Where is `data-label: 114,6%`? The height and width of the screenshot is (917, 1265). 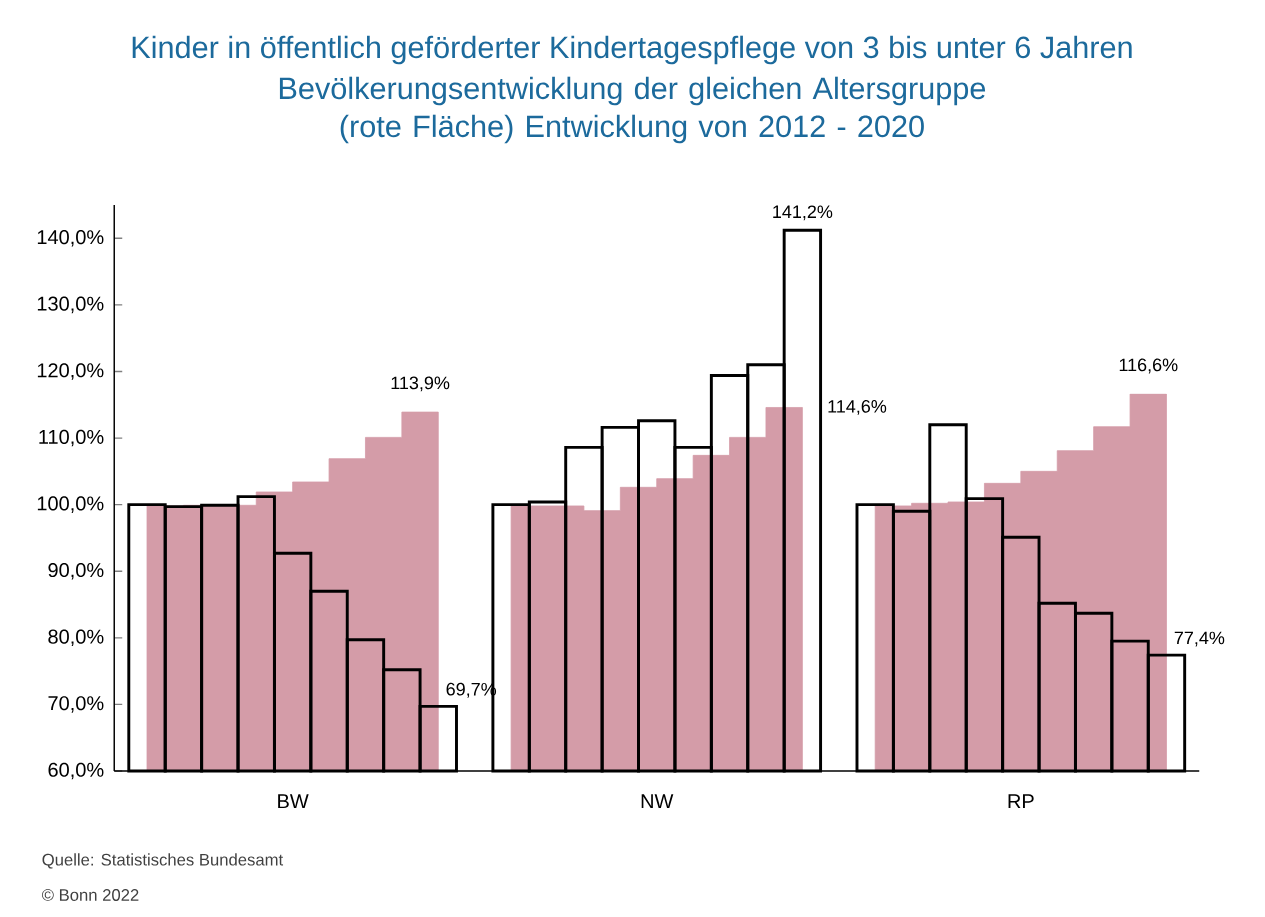
data-label: 114,6% is located at coordinates (857, 407).